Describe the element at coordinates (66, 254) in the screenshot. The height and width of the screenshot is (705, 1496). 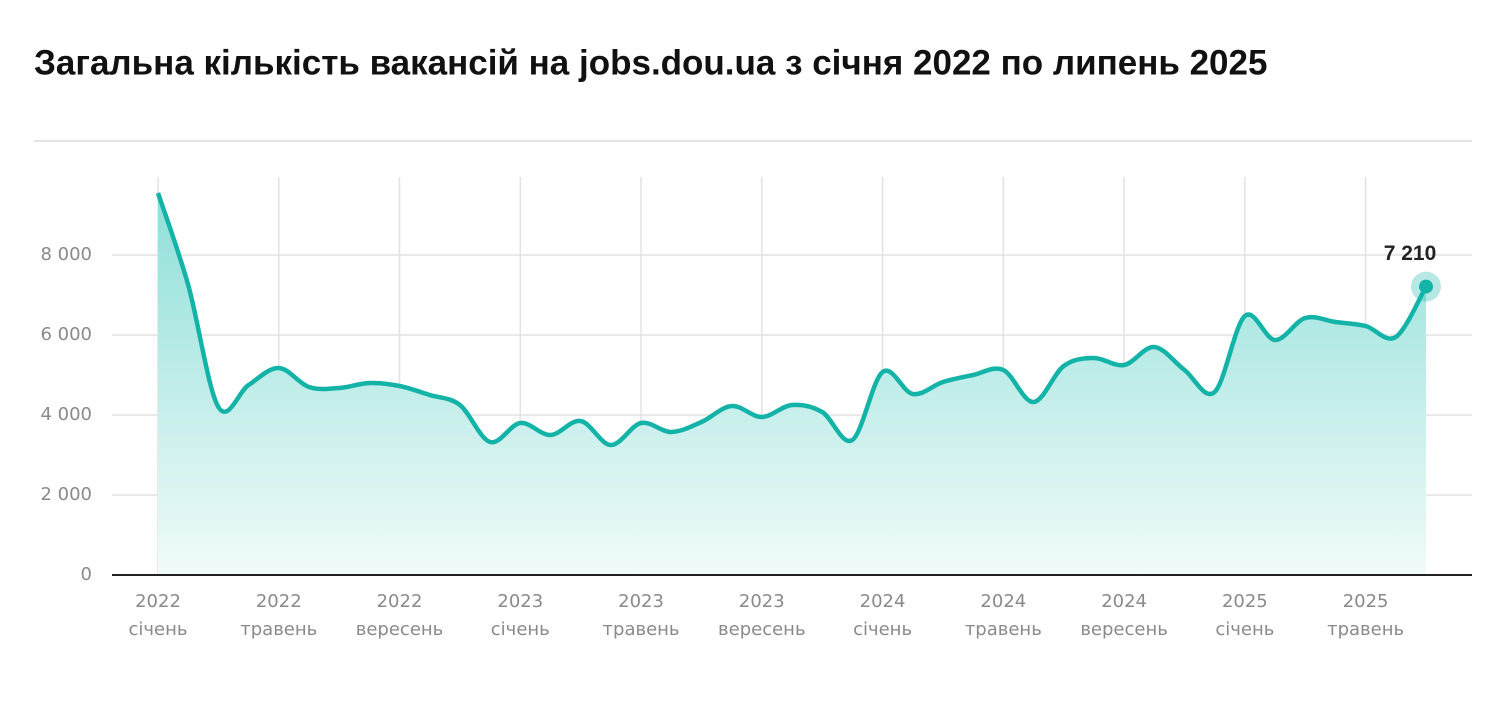
I see `y-tick-label: 8 000` at that location.